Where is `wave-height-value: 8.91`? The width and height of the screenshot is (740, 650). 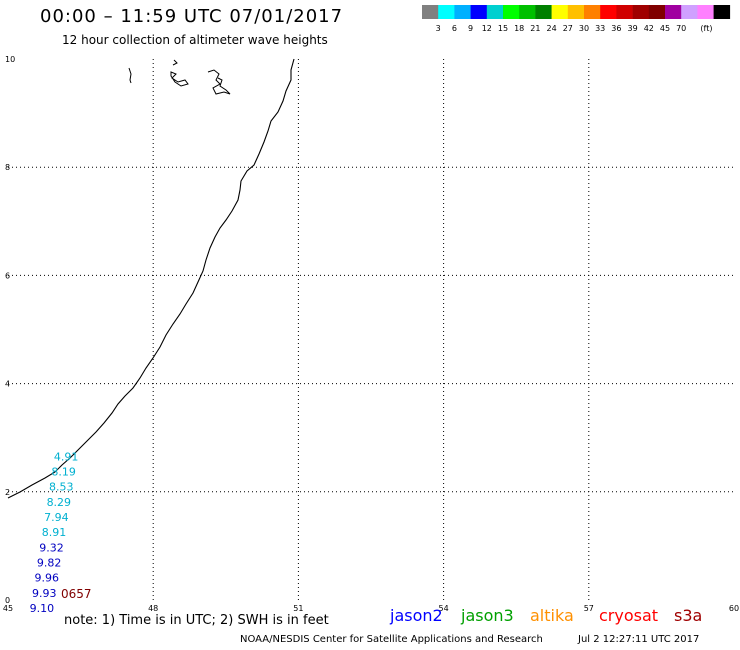 wave-height-value: 8.91 is located at coordinates (54, 532).